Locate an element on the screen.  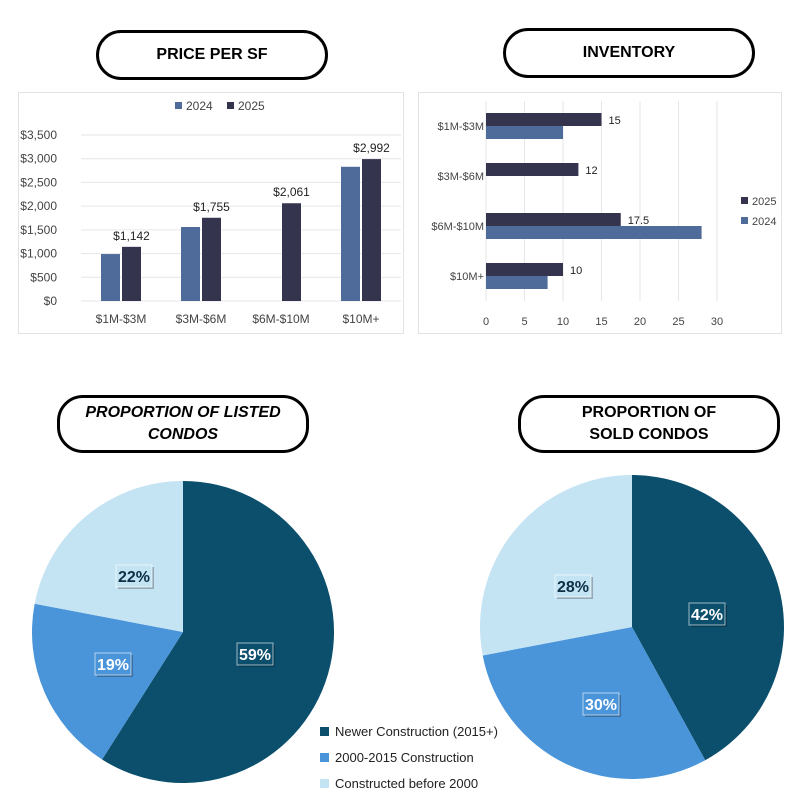
sold-pie-slice is located at coordinates (556, 565).